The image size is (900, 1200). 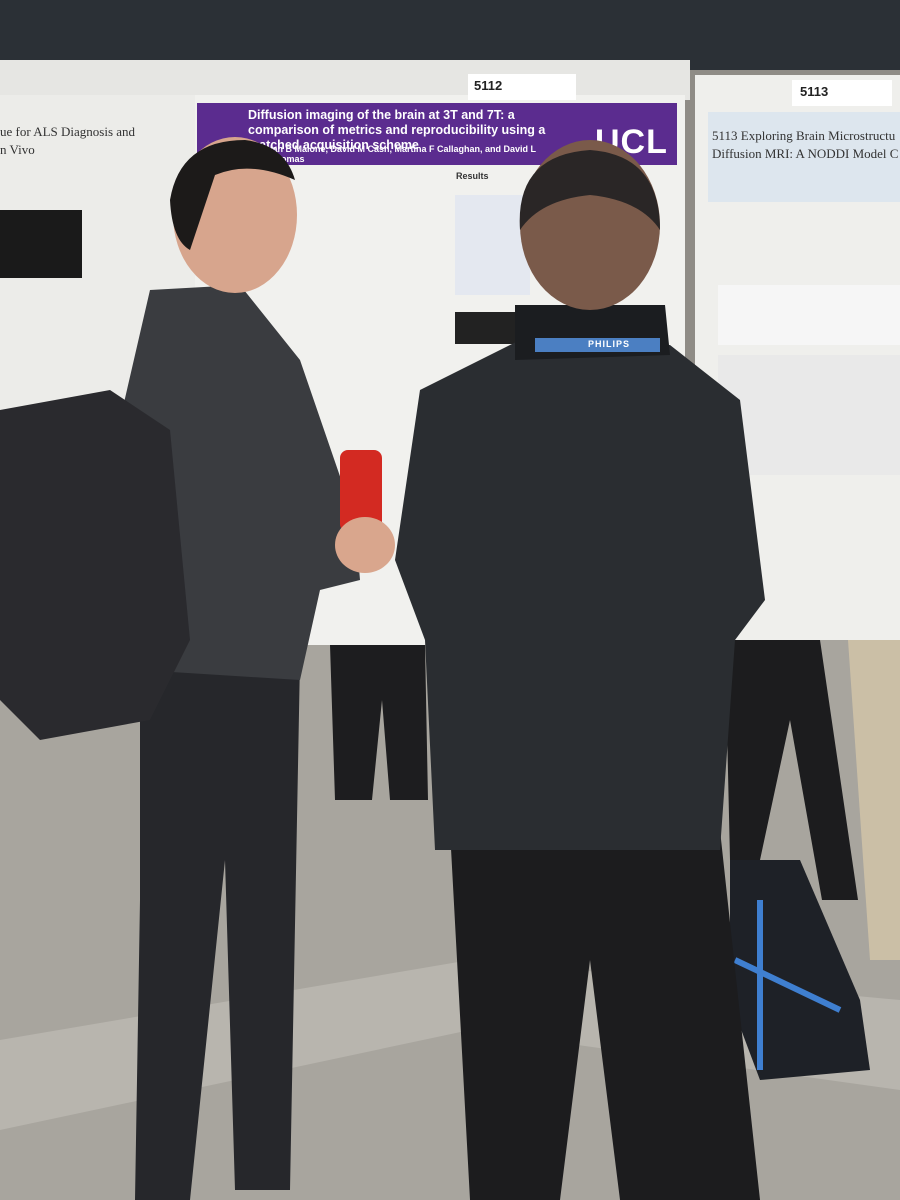 I want to click on lanyard, so click(x=597, y=345).